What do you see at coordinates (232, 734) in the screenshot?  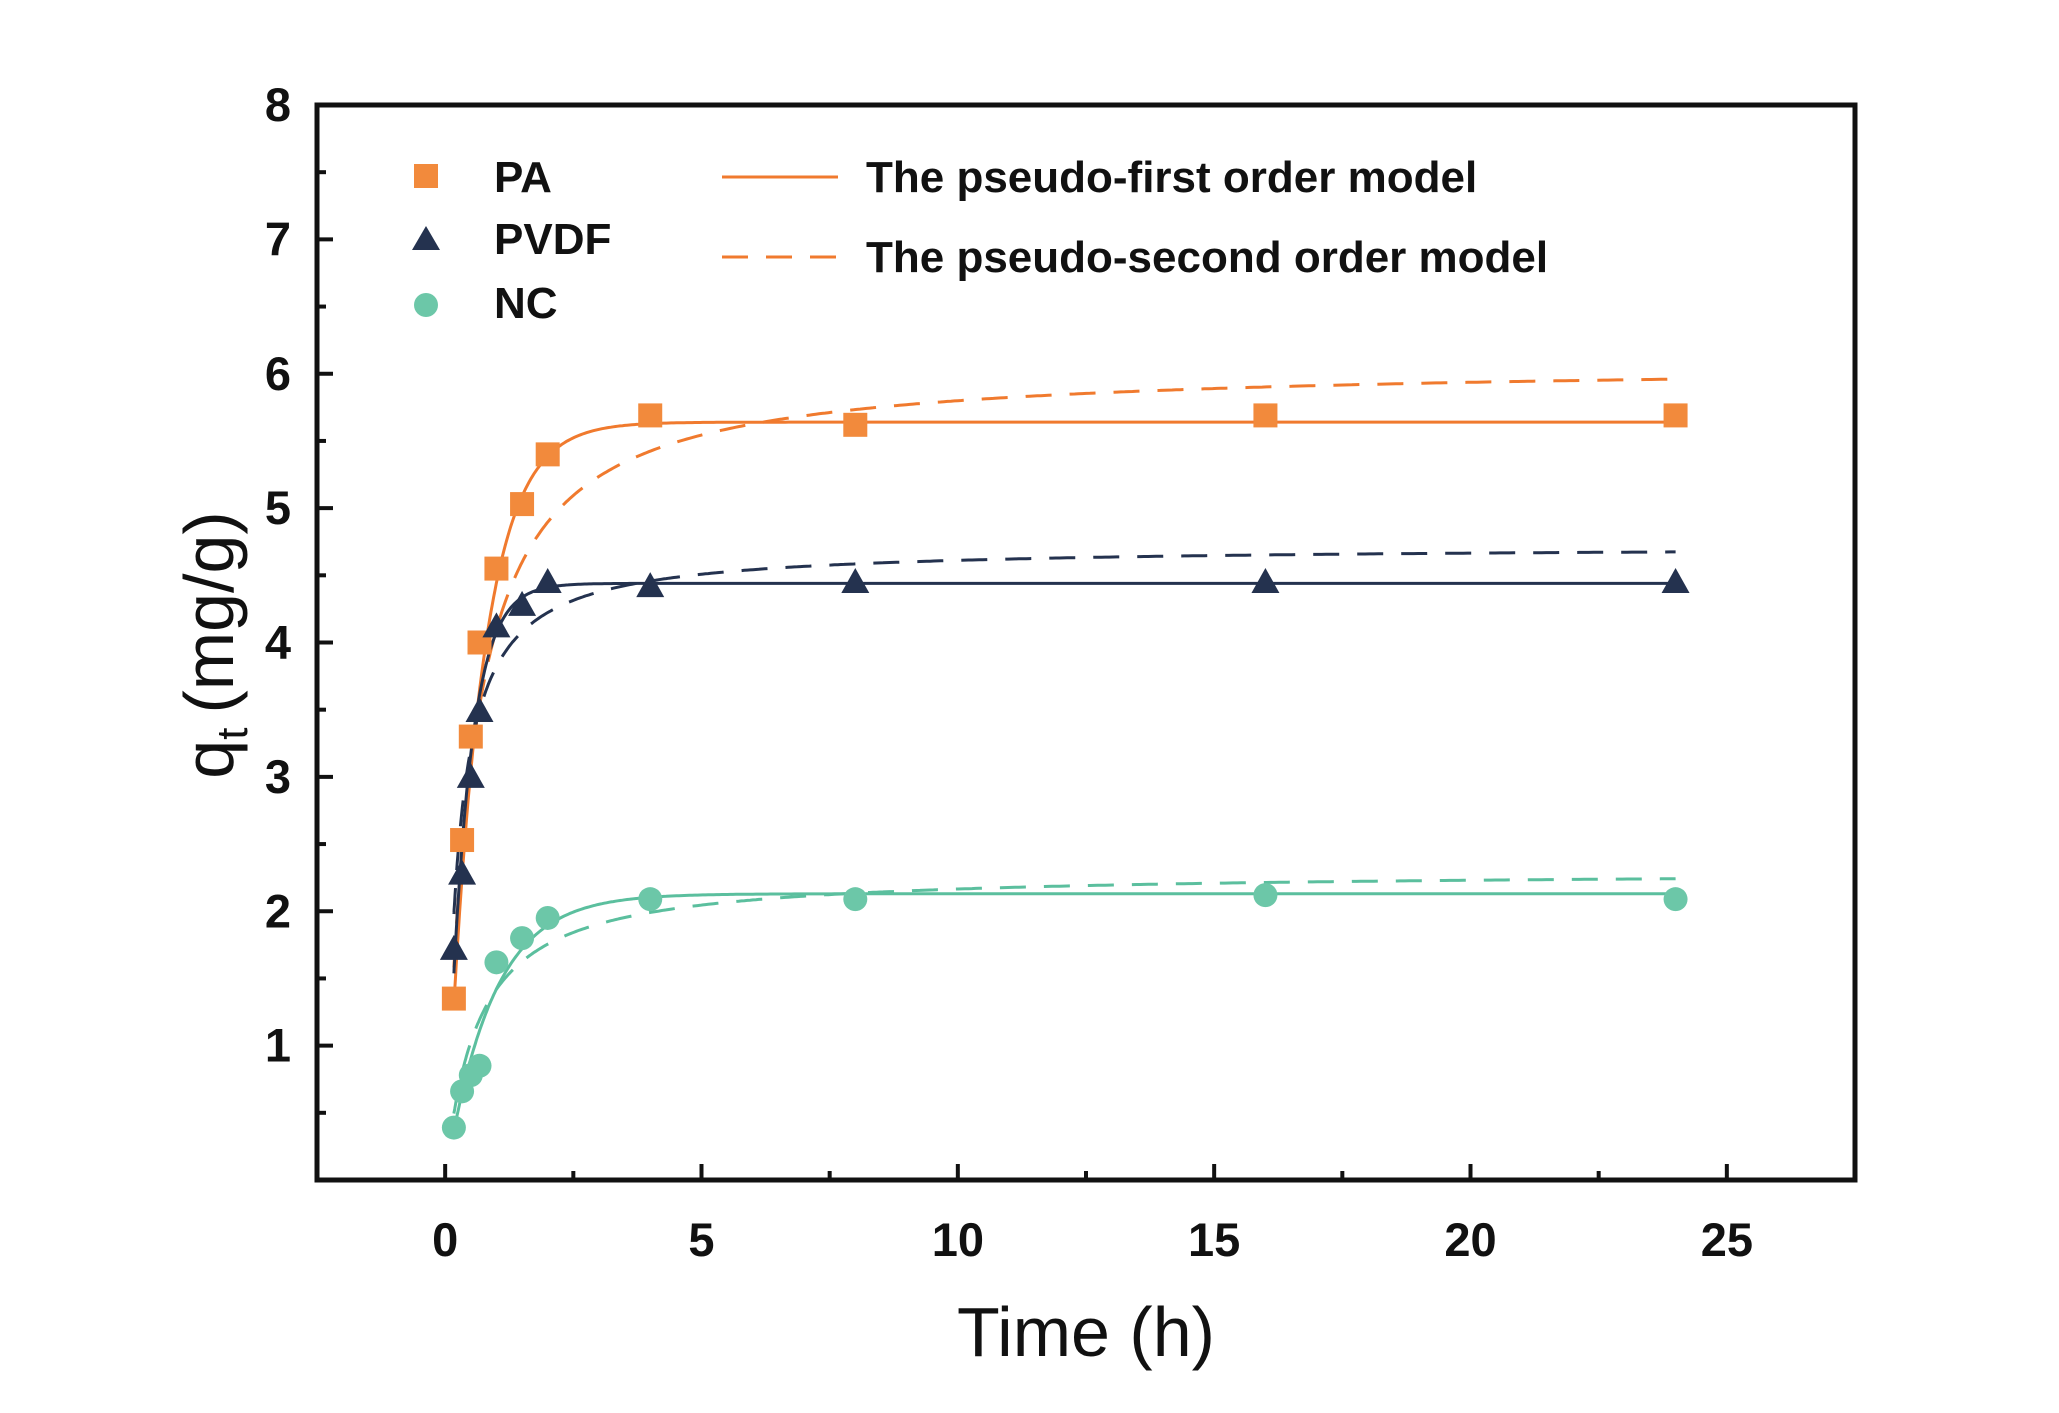 I see `y-axis-title-subscript: t` at bounding box center [232, 734].